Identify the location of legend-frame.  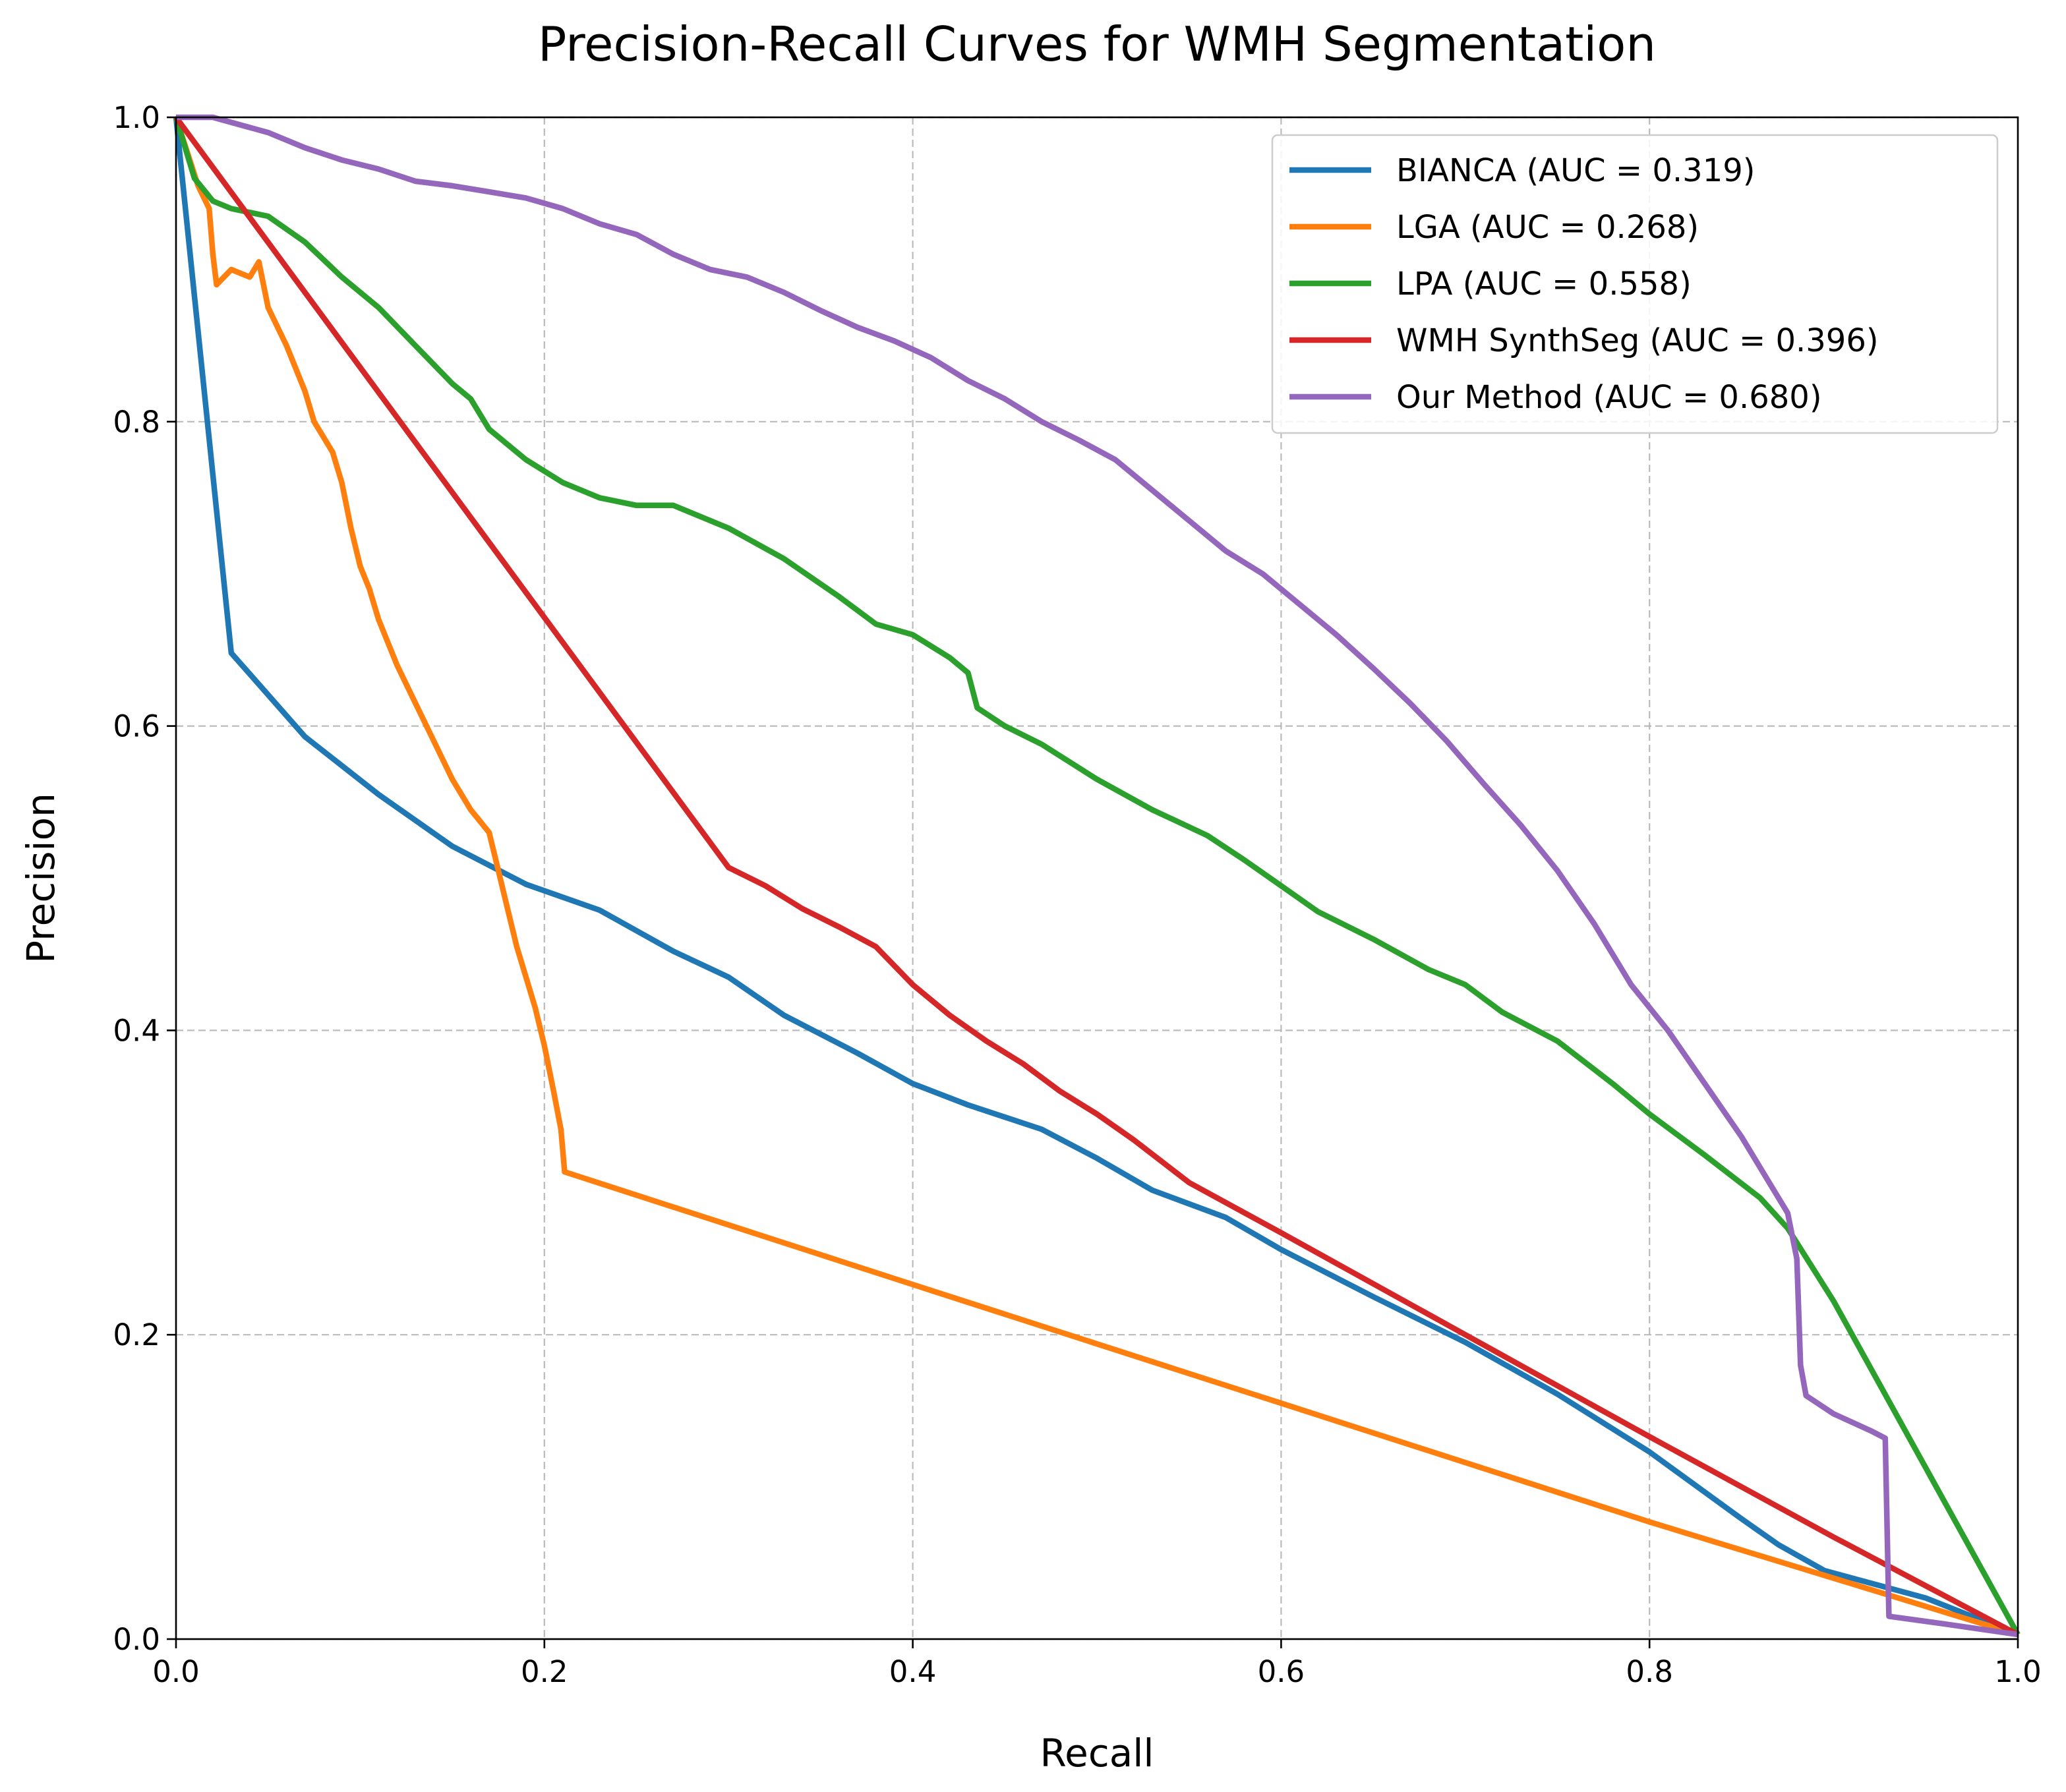
(1635, 284).